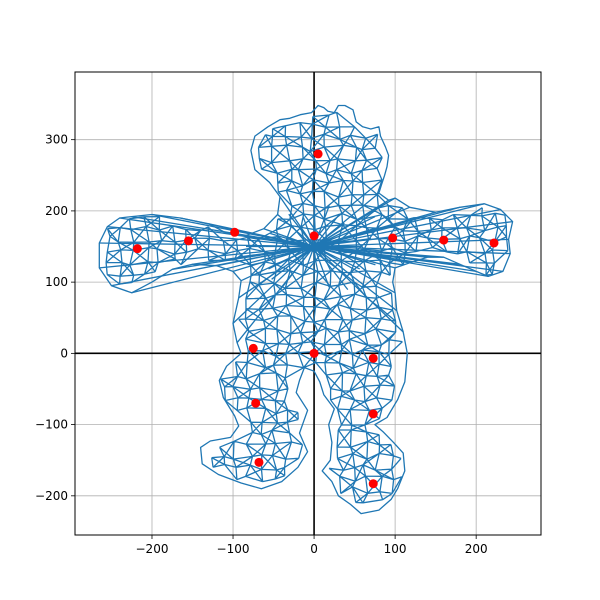  I want to click on x-tick-label: 0, so click(314, 549).